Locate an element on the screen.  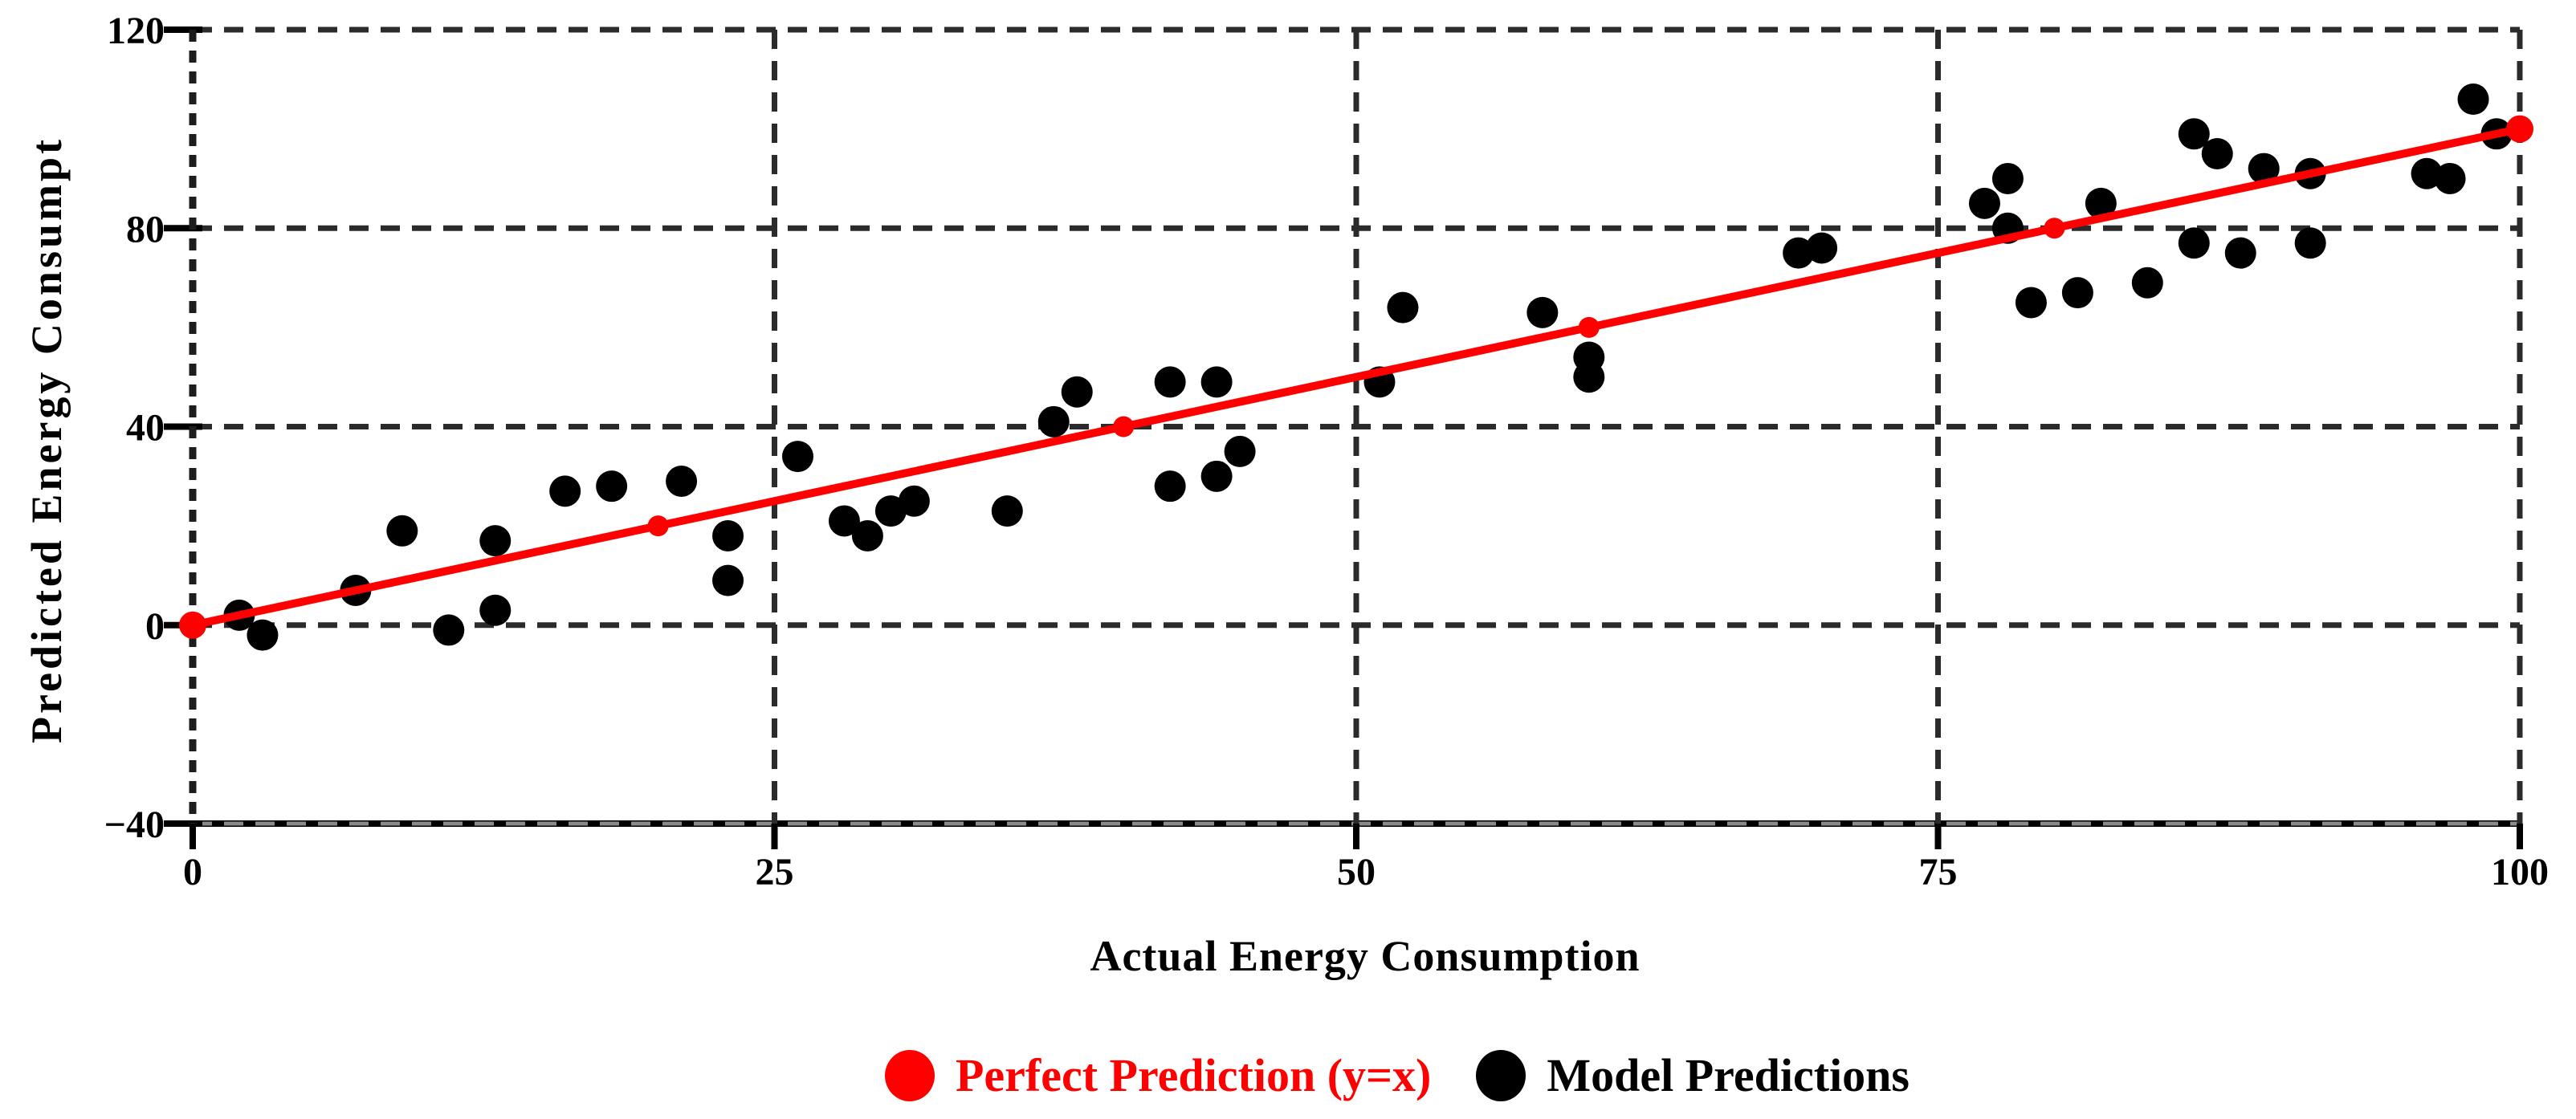
y-tick-label: 120 is located at coordinates (136, 31).